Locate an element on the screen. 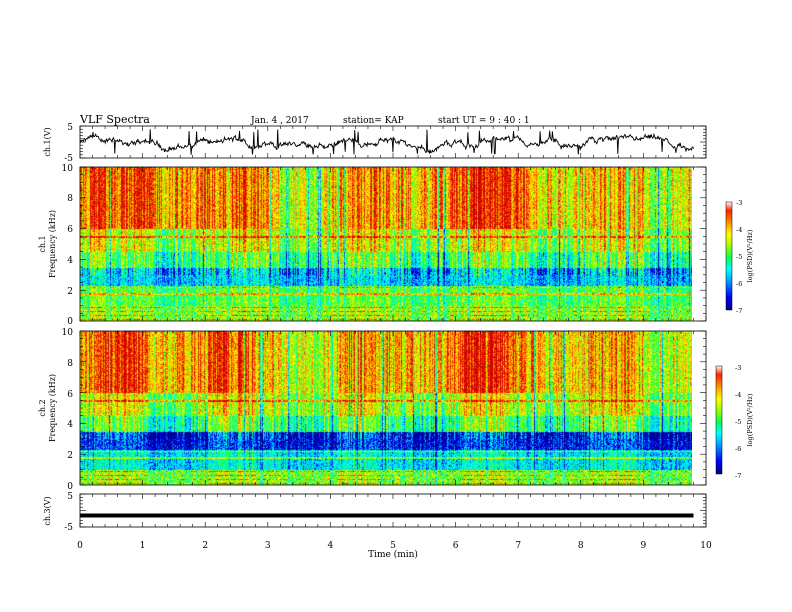  date-label: Jan. 4 , 2017 is located at coordinates (279, 121).